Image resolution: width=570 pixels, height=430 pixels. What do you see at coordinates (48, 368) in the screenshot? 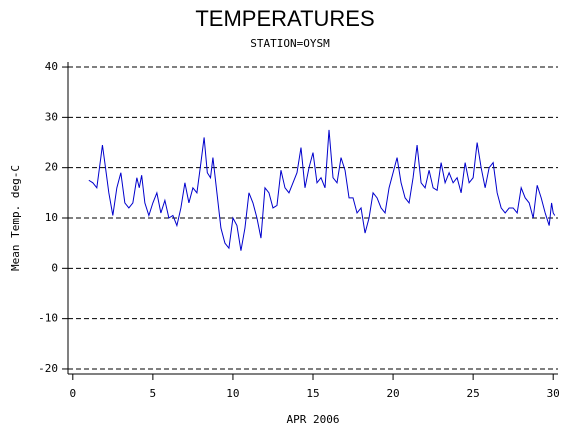
I see `y-tick-label: -20` at bounding box center [48, 368].